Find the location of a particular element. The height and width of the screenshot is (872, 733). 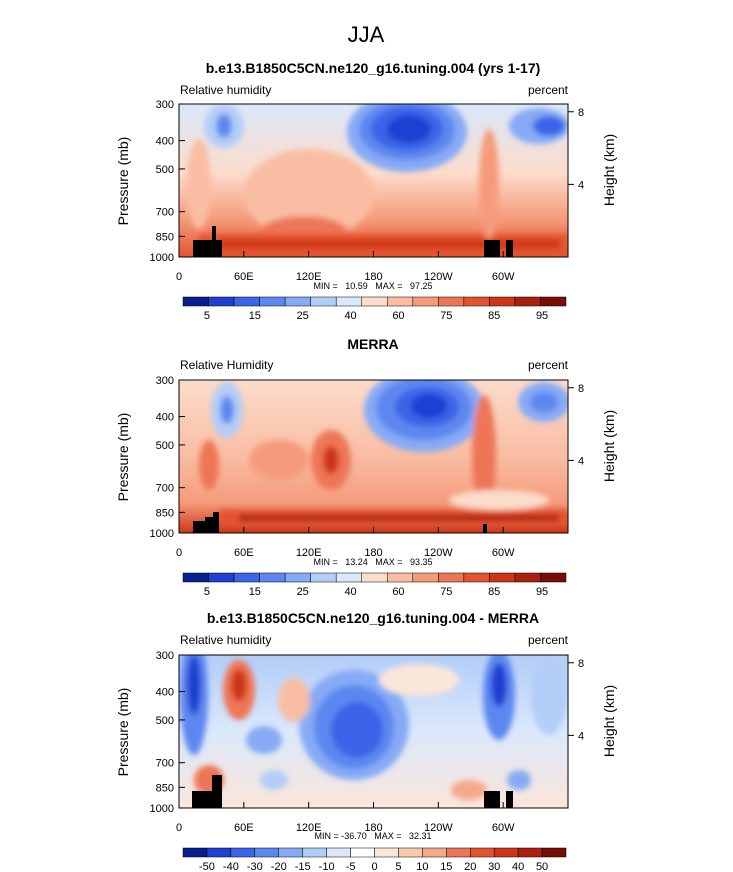

y-tick-label: 850 is located at coordinates (165, 237).